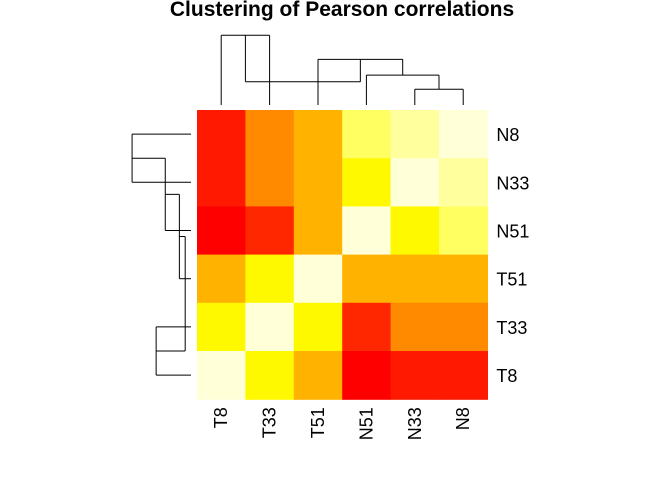 Image resolution: width=672 pixels, height=480 pixels. I want to click on row-dendrogram, so click(161, 254).